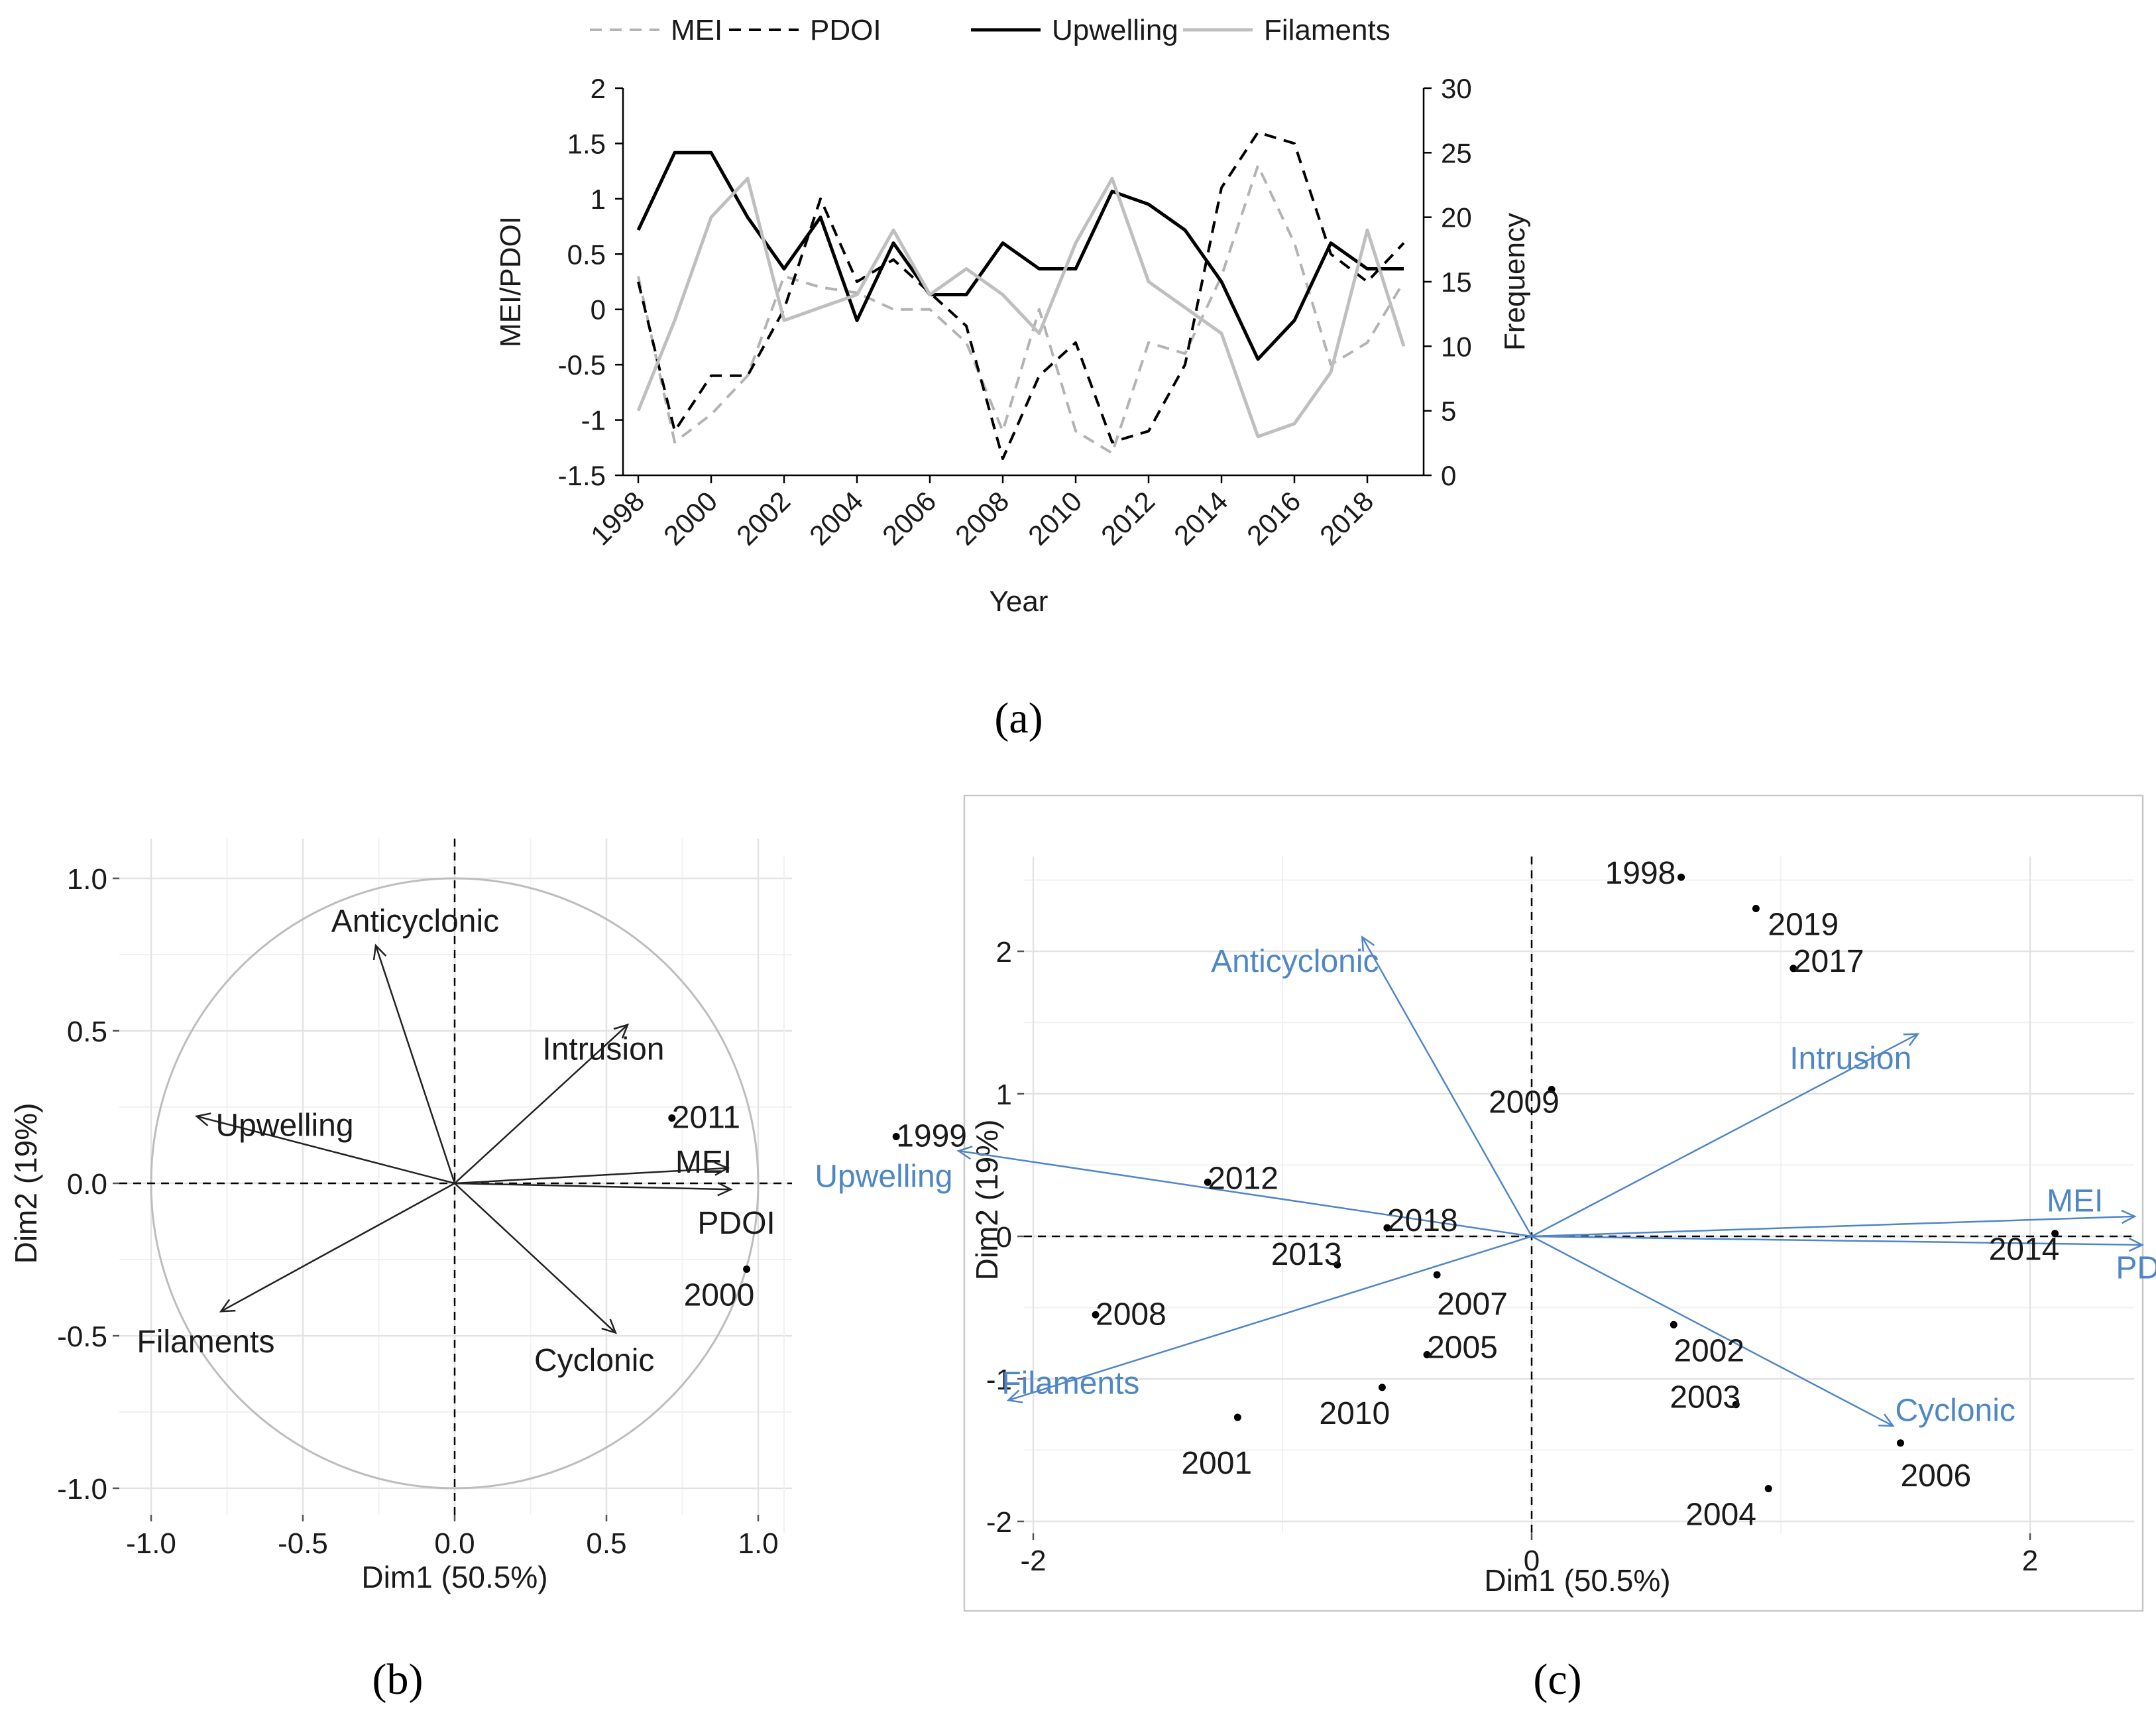  What do you see at coordinates (763, 518) in the screenshot?
I see `x-tick-label: 2002` at bounding box center [763, 518].